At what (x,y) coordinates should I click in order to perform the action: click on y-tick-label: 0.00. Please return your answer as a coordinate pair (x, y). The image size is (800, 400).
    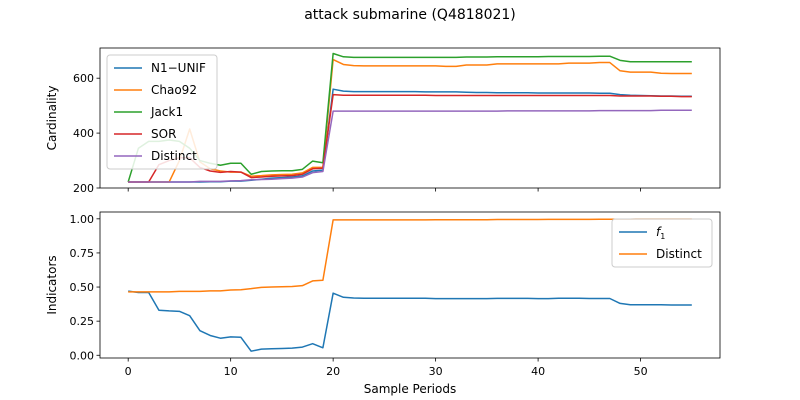
    Looking at the image, I should click on (82, 355).